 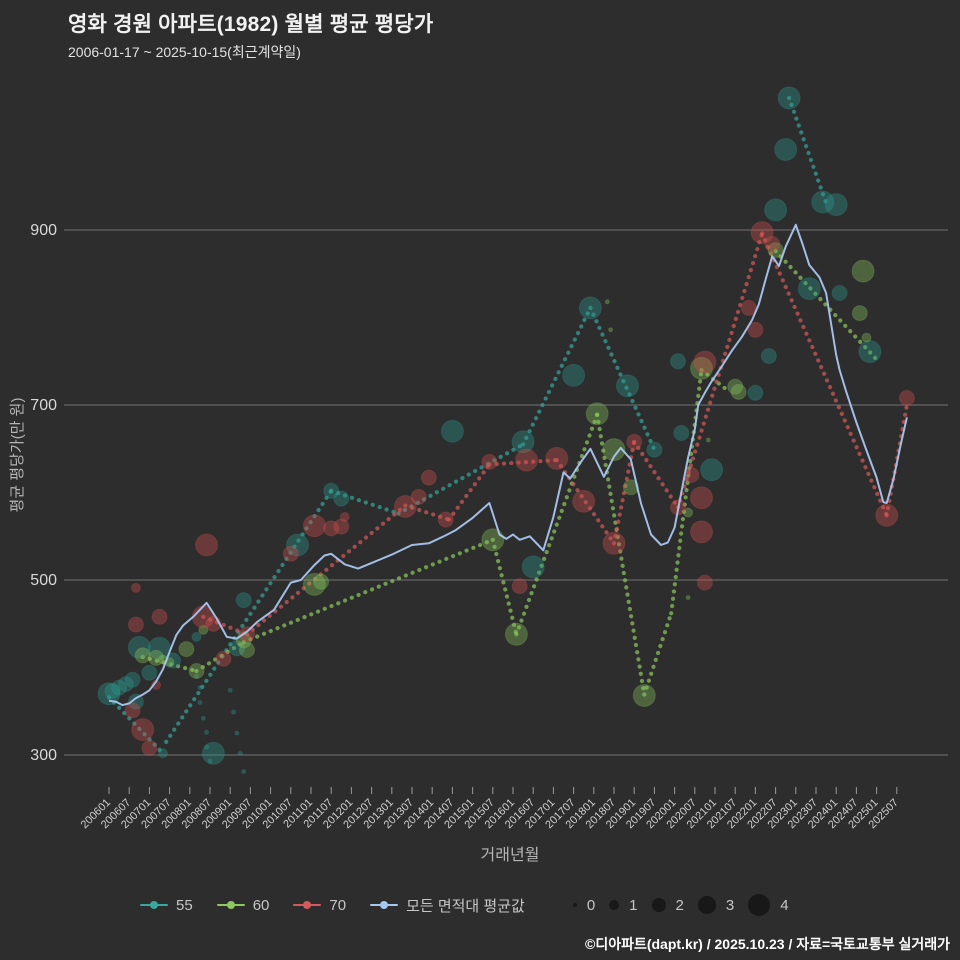 What do you see at coordinates (715, 905) in the screenshot?
I see `size-legend-item-3: 3` at bounding box center [715, 905].